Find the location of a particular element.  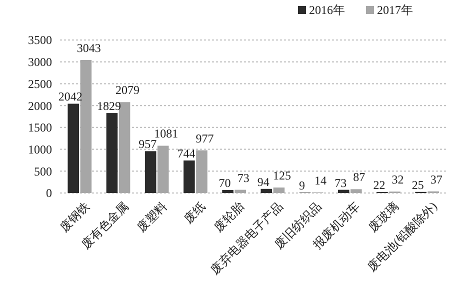

x-tick-label: 废塑料 is located at coordinates (152, 217).